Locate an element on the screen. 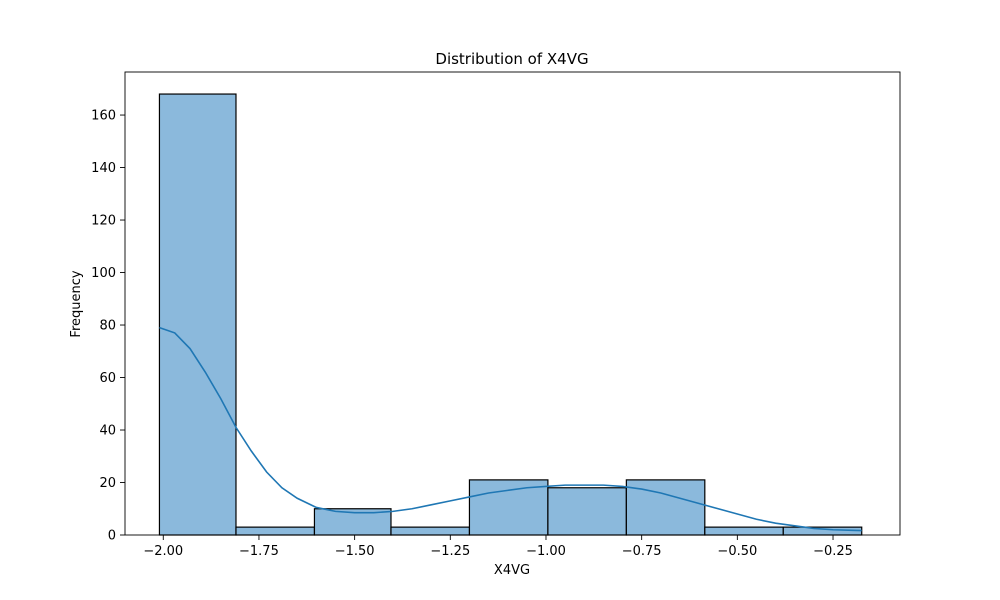 This screenshot has width=1000, height=600. y-axis-label: Frequency is located at coordinates (76, 303).